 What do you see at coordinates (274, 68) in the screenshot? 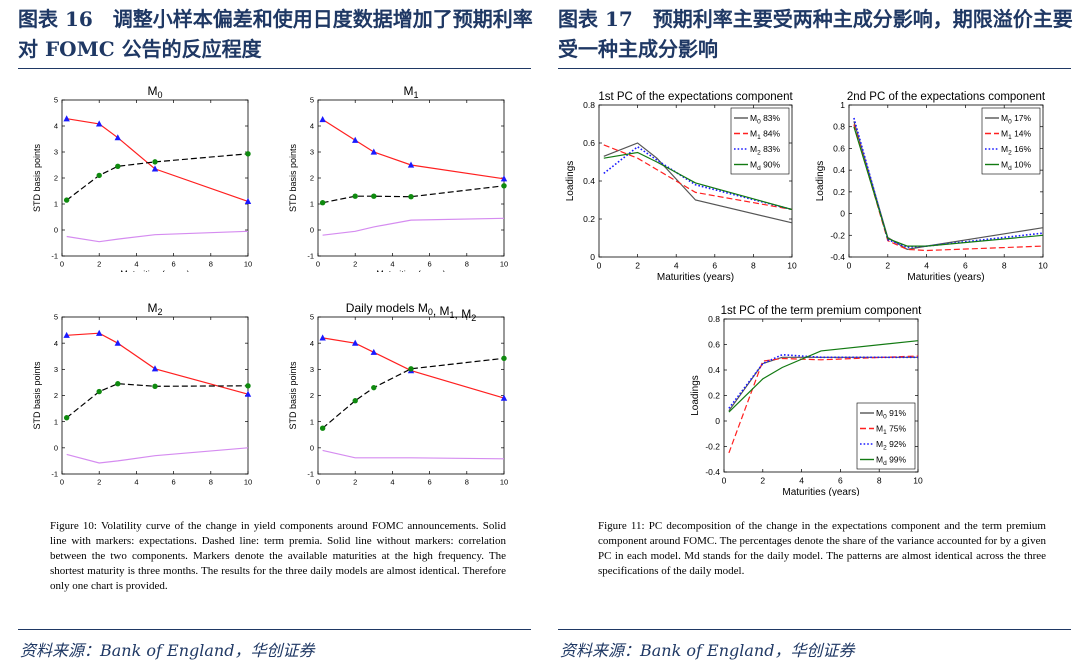
I see `left-title-rule` at bounding box center [274, 68].